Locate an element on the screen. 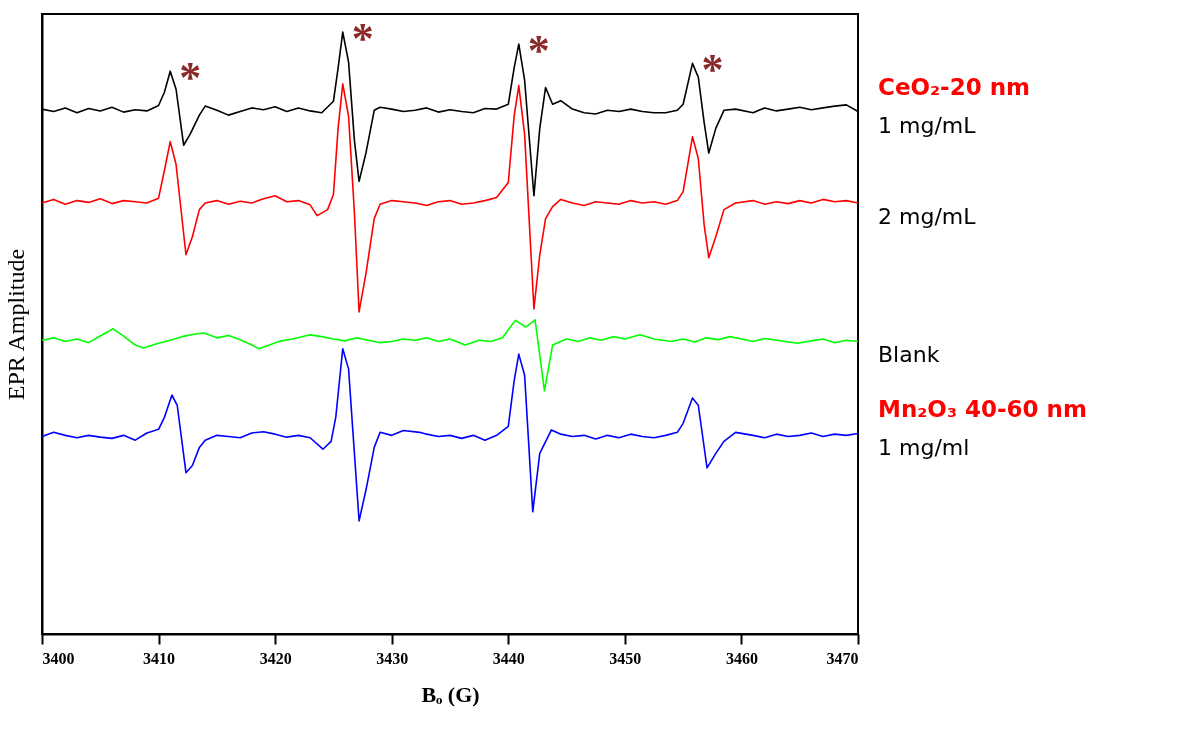 This screenshot has height=748, width=1199. y-axis-title: EPR Amplitude is located at coordinates (15, 324).